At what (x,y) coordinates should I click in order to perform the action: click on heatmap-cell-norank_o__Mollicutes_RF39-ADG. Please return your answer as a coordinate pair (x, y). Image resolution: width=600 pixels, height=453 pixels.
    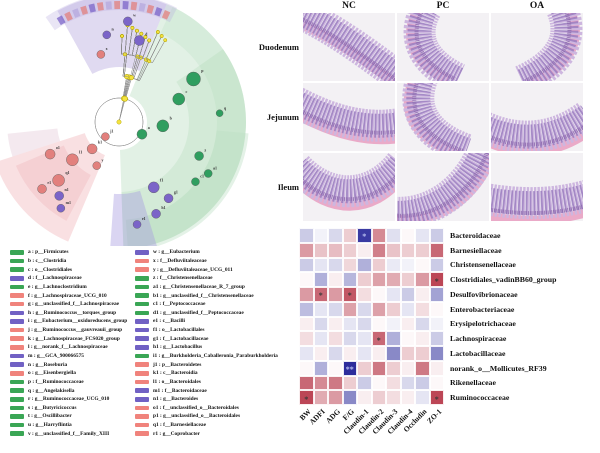
    Looking at the image, I should click on (335, 368).